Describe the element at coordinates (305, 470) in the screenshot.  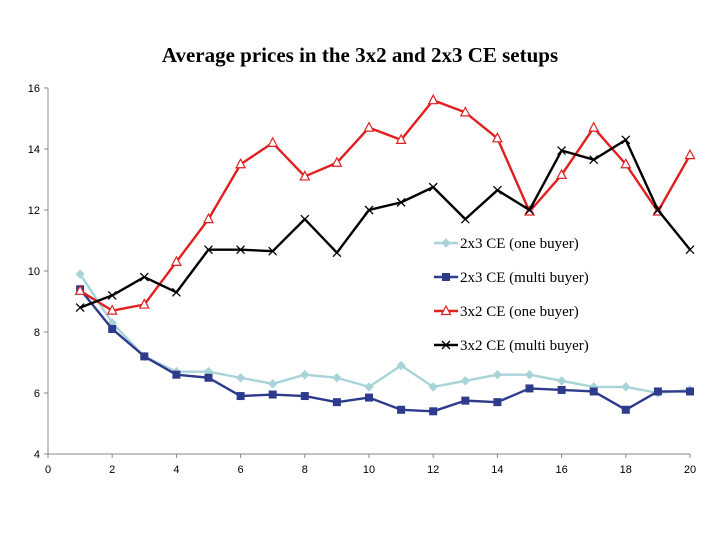
I see `x-tick-label: 8` at that location.